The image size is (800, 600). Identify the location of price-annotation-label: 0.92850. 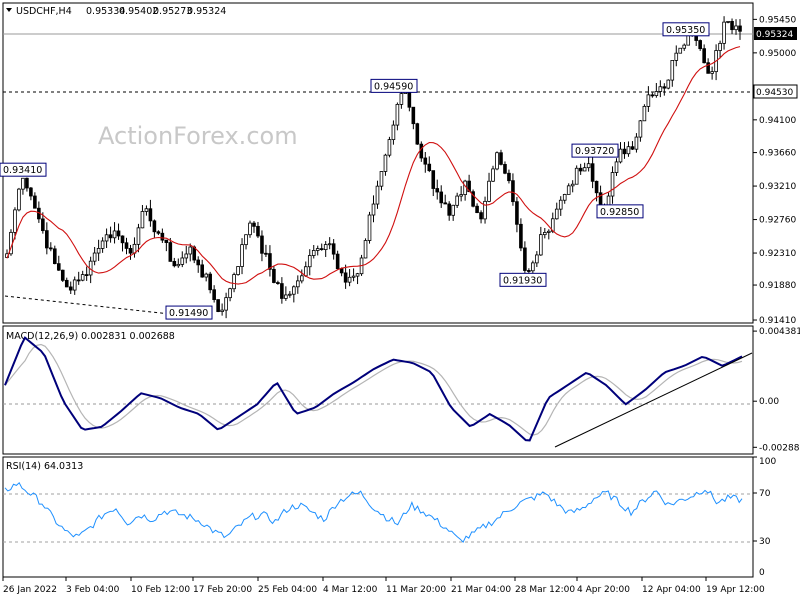
(619, 212).